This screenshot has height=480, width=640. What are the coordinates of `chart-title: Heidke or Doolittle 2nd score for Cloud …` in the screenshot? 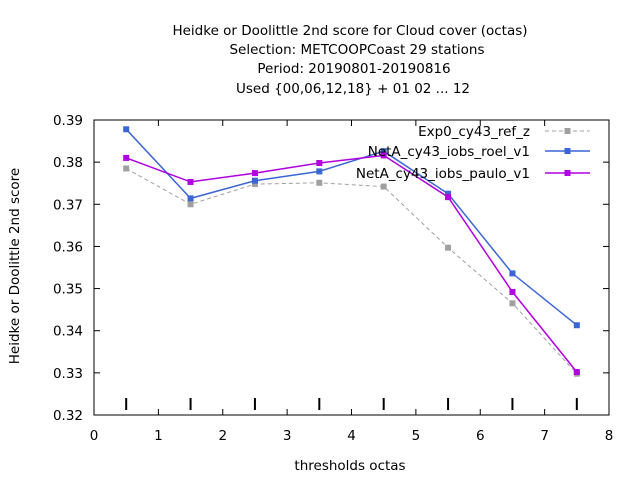 It's located at (349, 60).